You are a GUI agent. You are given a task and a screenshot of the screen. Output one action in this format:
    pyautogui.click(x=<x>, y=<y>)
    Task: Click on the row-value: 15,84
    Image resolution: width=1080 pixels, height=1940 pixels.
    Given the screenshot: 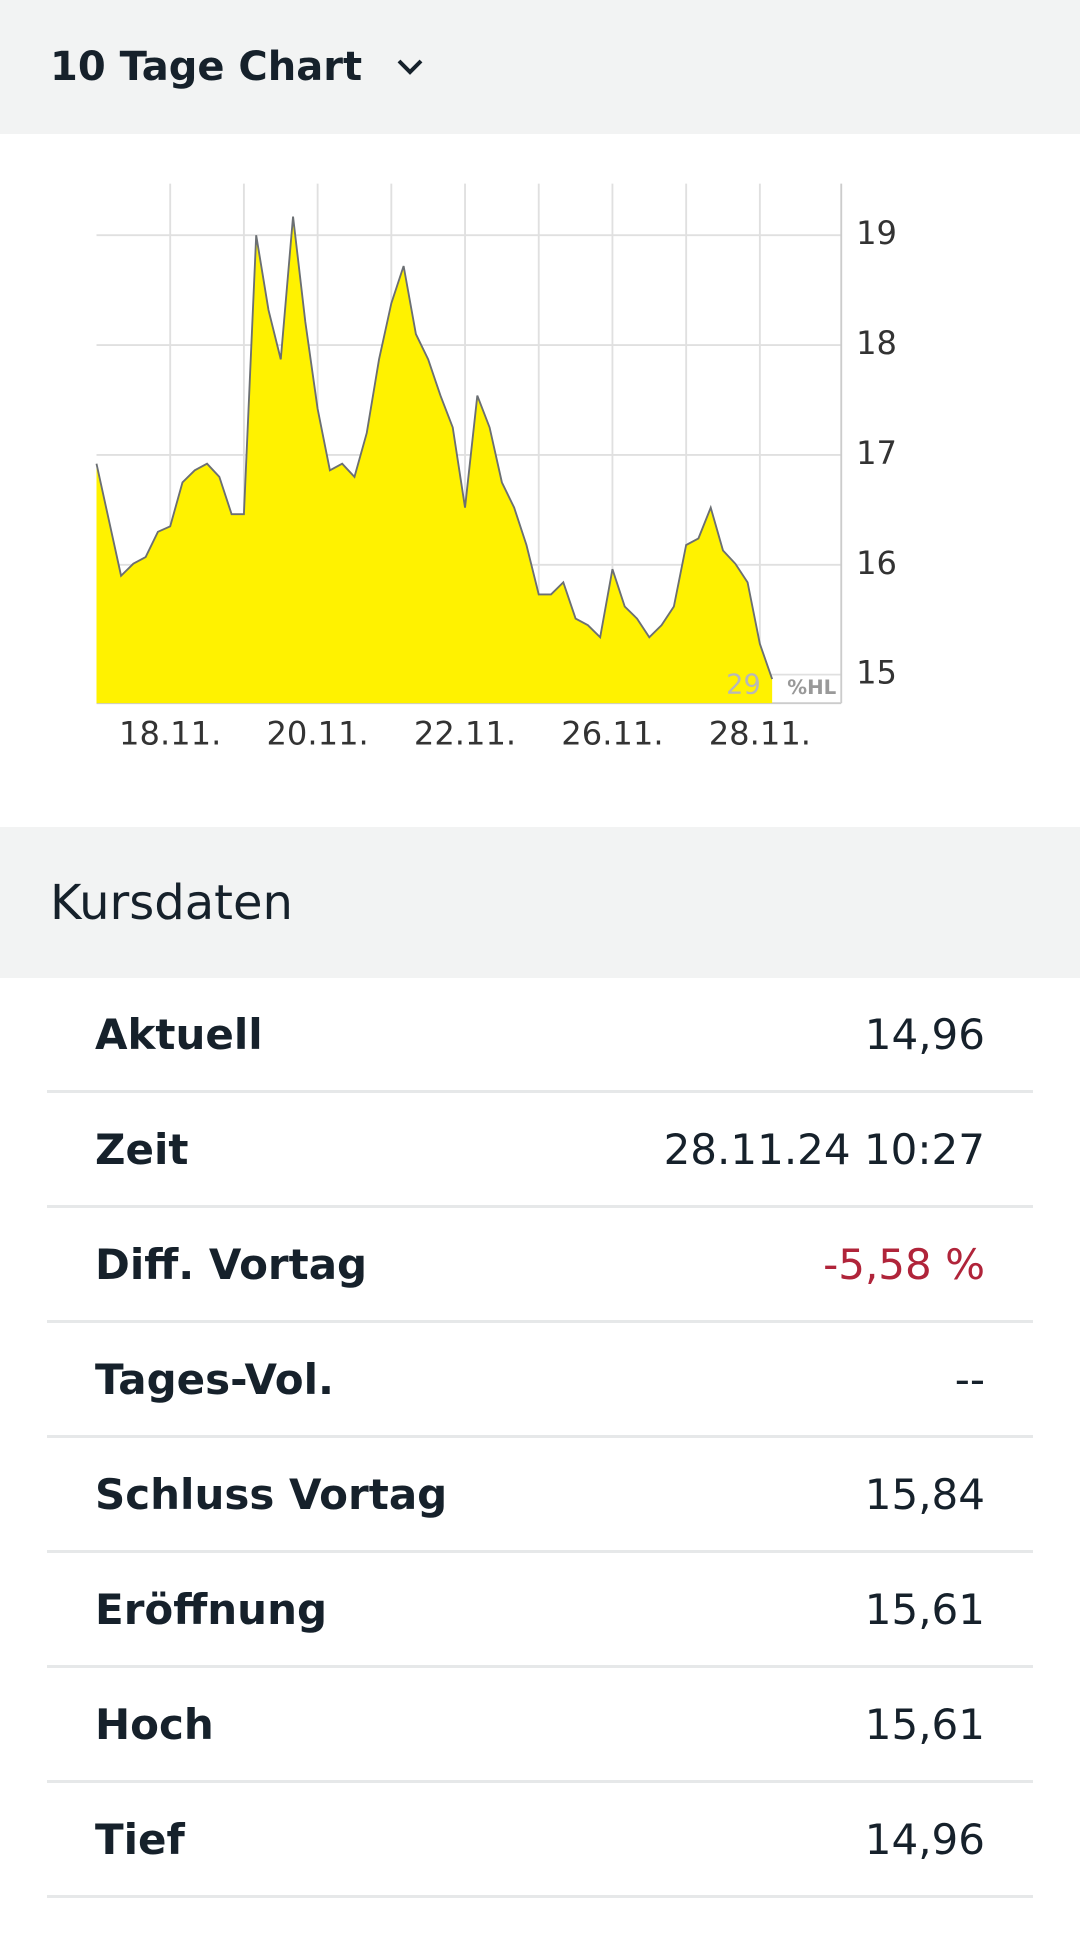 What is the action you would take?
    pyautogui.click(x=924, y=1494)
    